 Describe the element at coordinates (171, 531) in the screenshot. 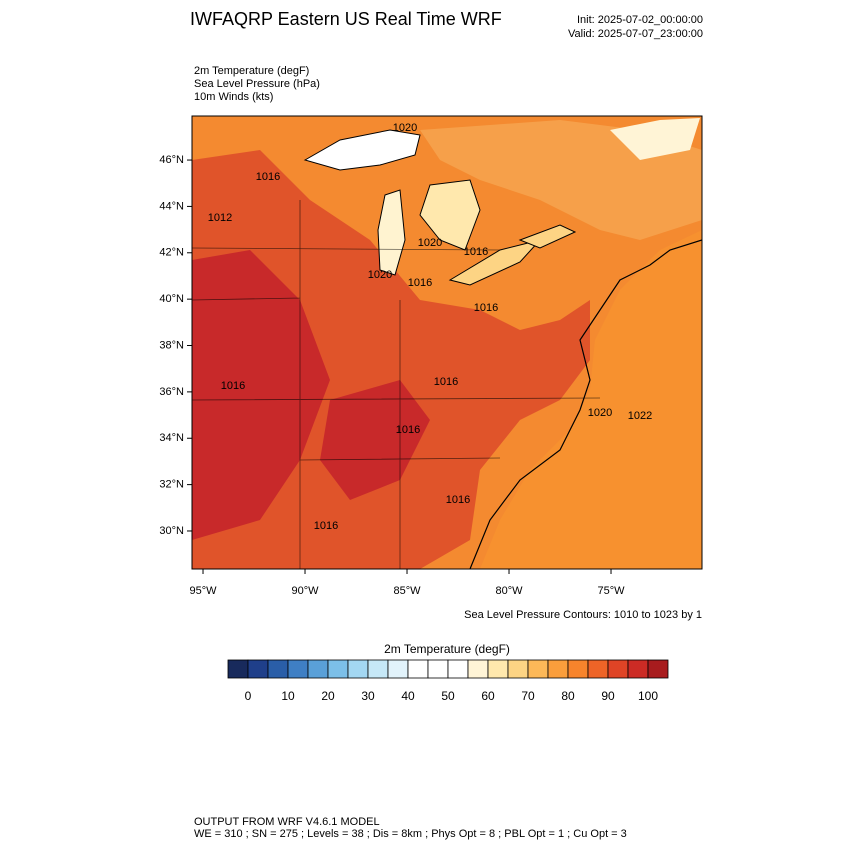

I see `lat-tick-label: 30°N` at that location.